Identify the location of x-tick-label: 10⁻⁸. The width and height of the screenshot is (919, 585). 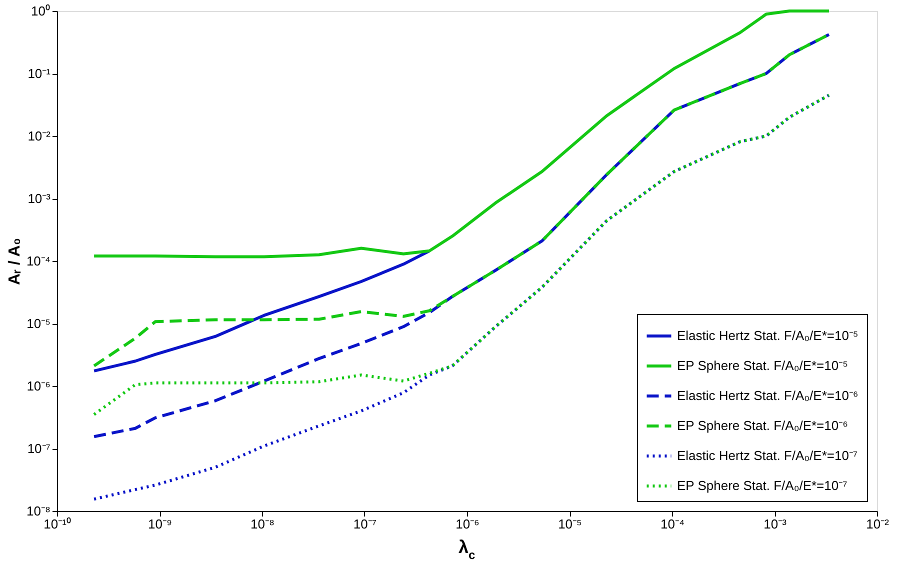
(262, 524).